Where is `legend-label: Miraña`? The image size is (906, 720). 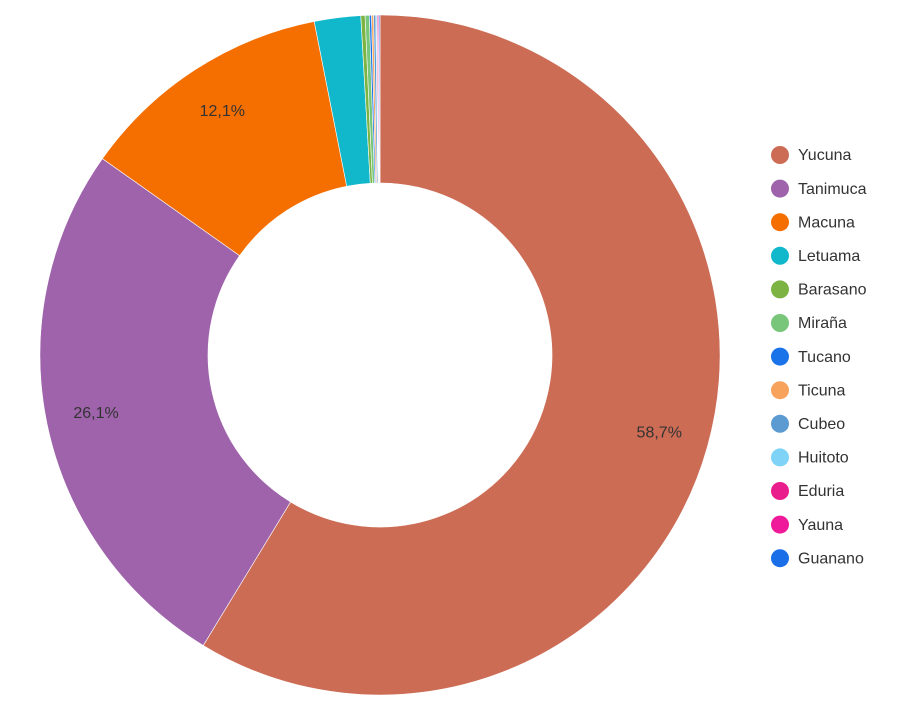 legend-label: Miraña is located at coordinates (822, 323).